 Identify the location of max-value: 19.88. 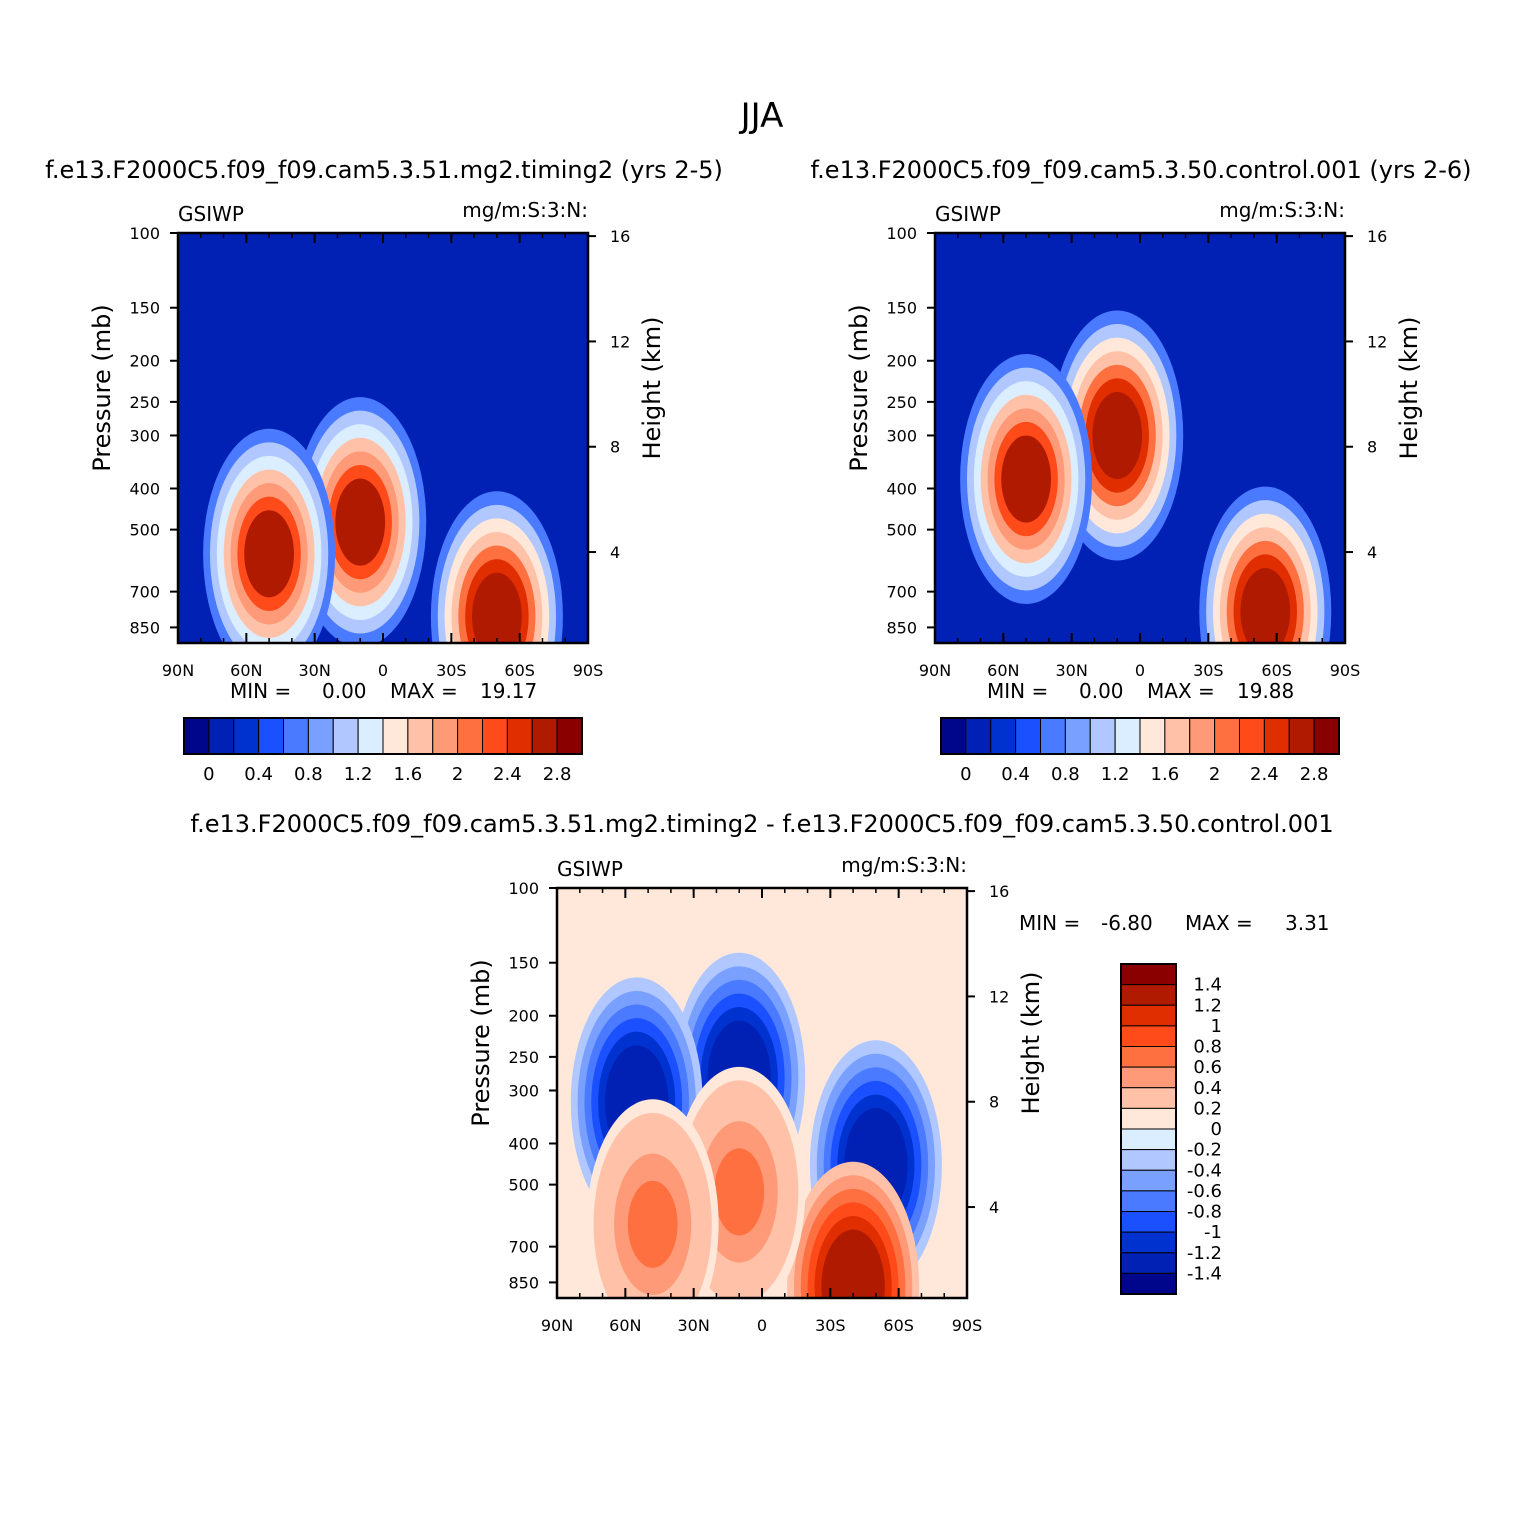
(1265, 691).